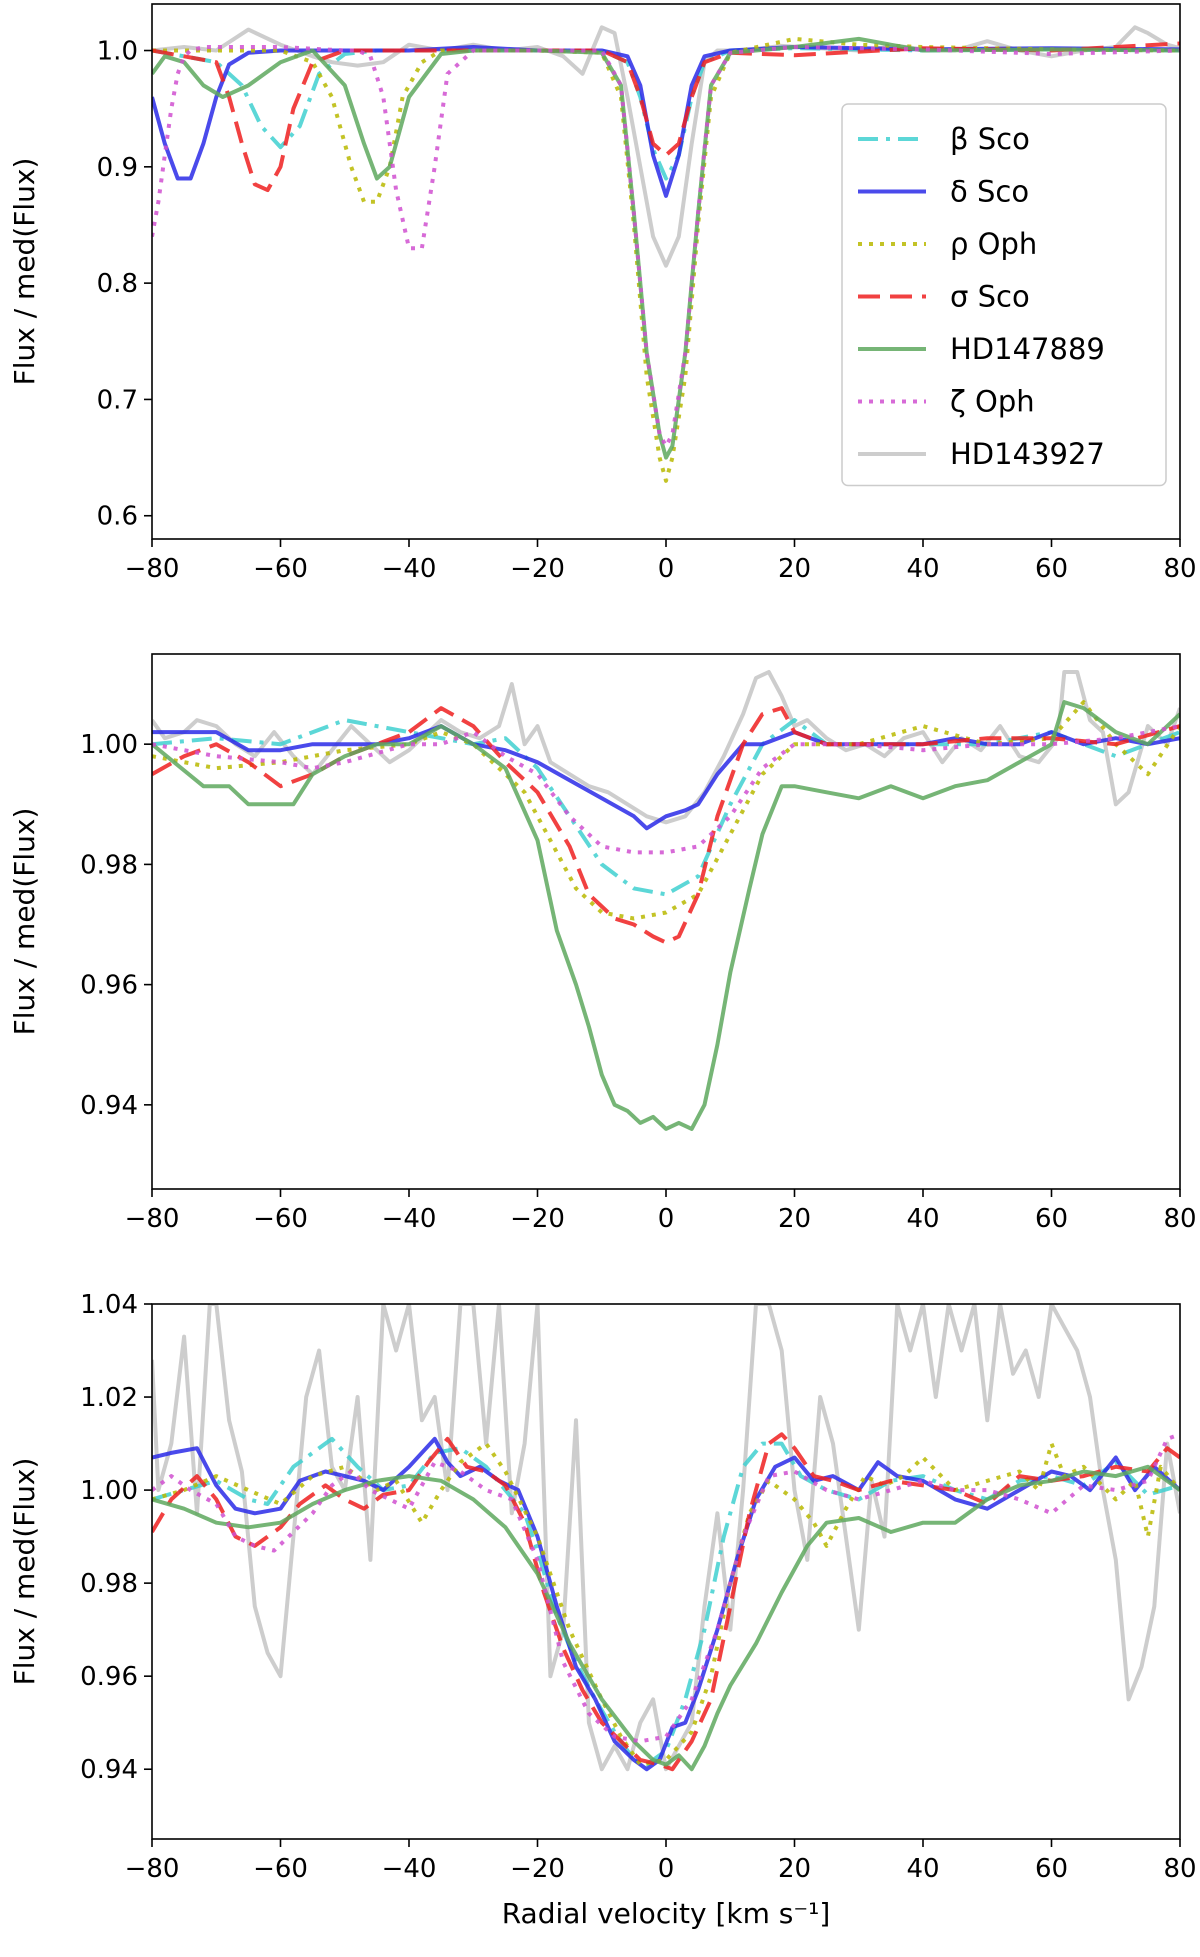 The width and height of the screenshot is (1200, 1957). Describe the element at coordinates (993, 244) in the screenshot. I see `legend-label: ρ Oph` at that location.